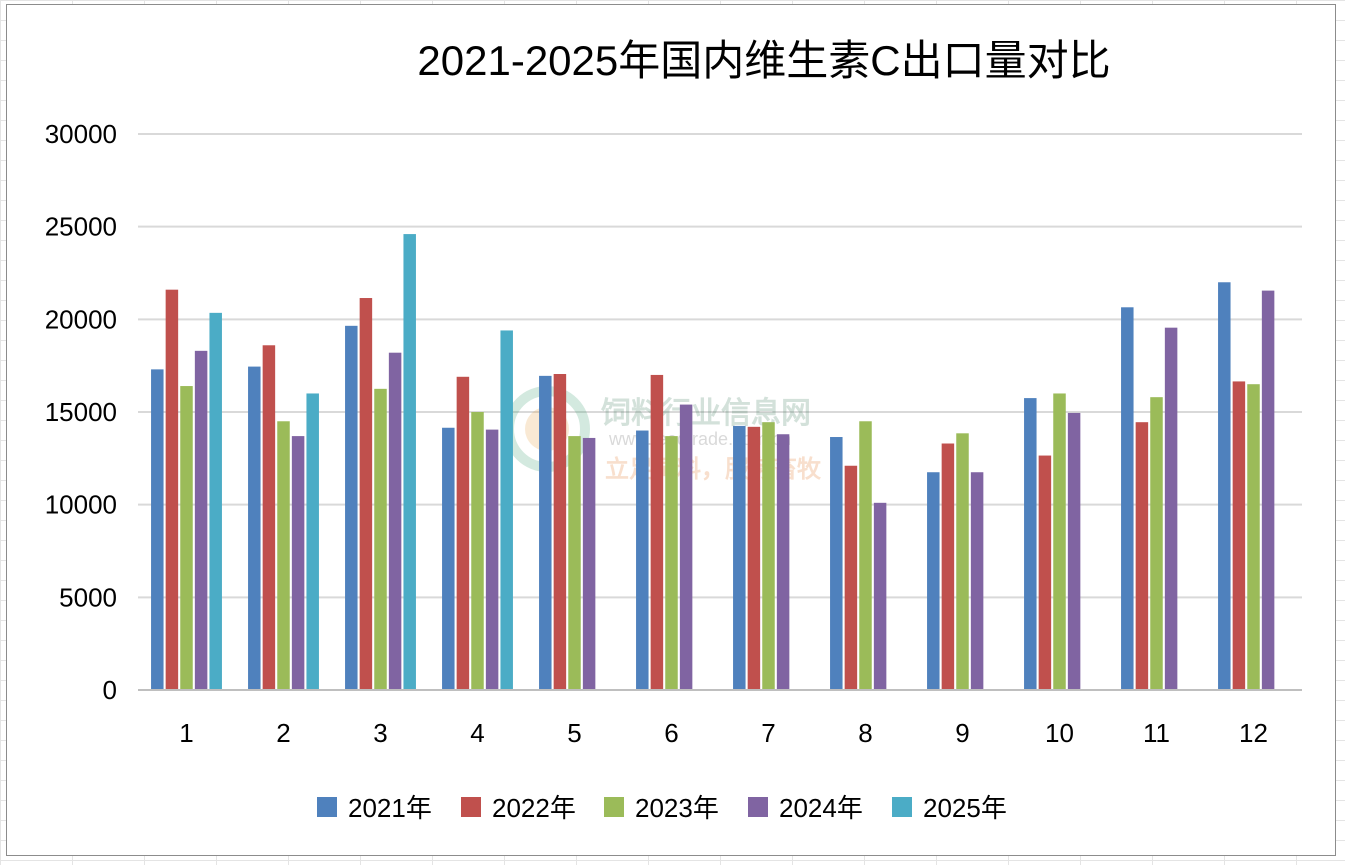 The image size is (1345, 865). I want to click on legend-label: 2024年, so click(821, 808).